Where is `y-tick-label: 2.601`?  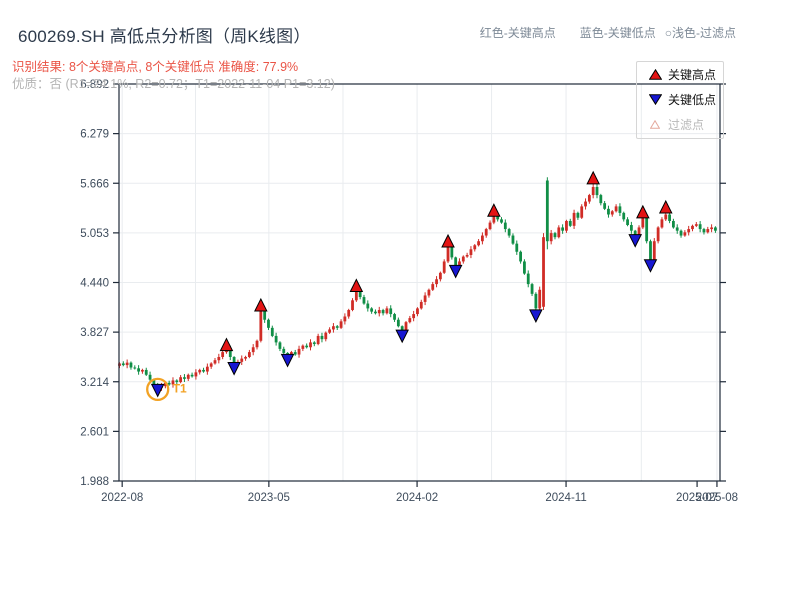 y-tick-label: 2.601 is located at coordinates (94, 432).